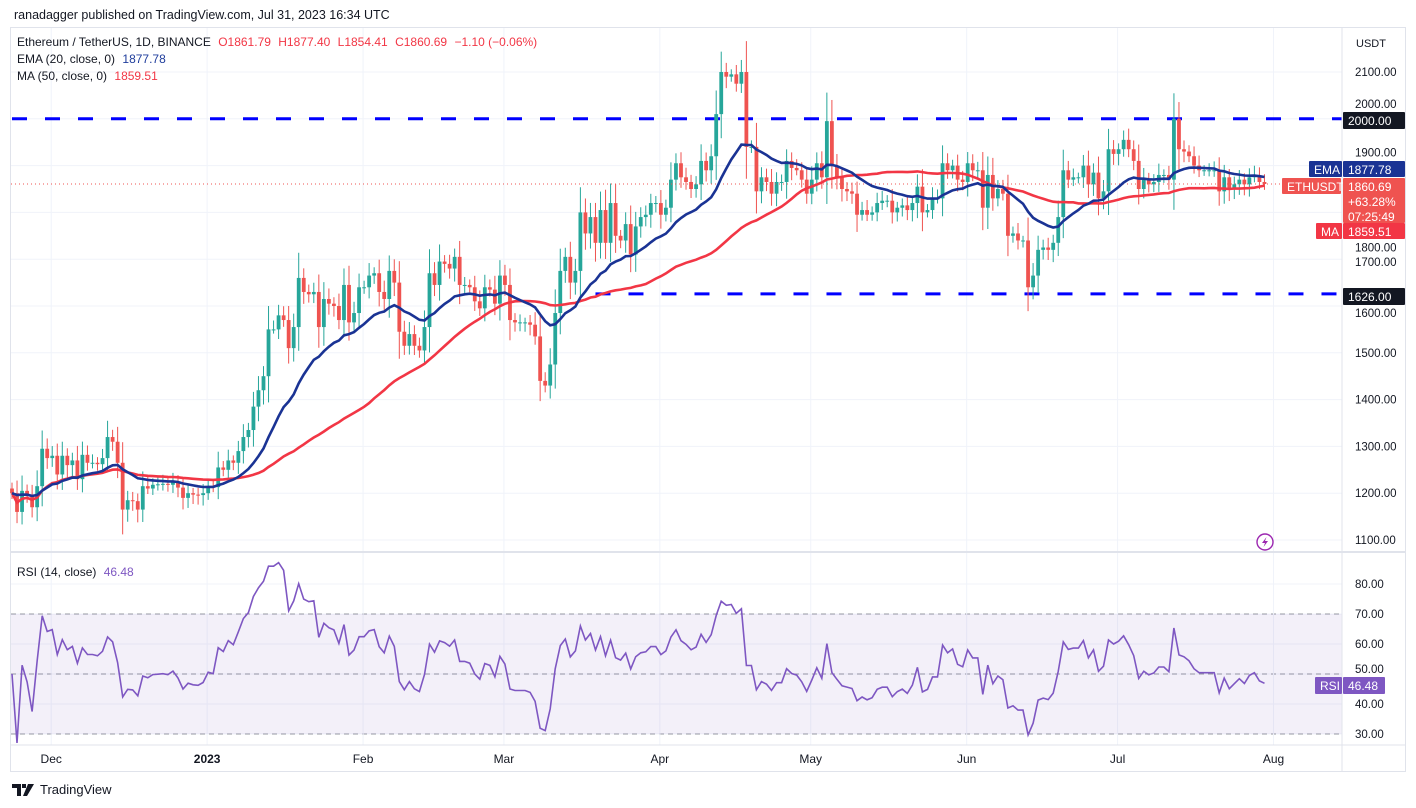 The height and width of the screenshot is (808, 1416). Describe the element at coordinates (1374, 201) in the screenshot. I see `last-price-badge: 1860.69+63.28%07:25:49` at that location.